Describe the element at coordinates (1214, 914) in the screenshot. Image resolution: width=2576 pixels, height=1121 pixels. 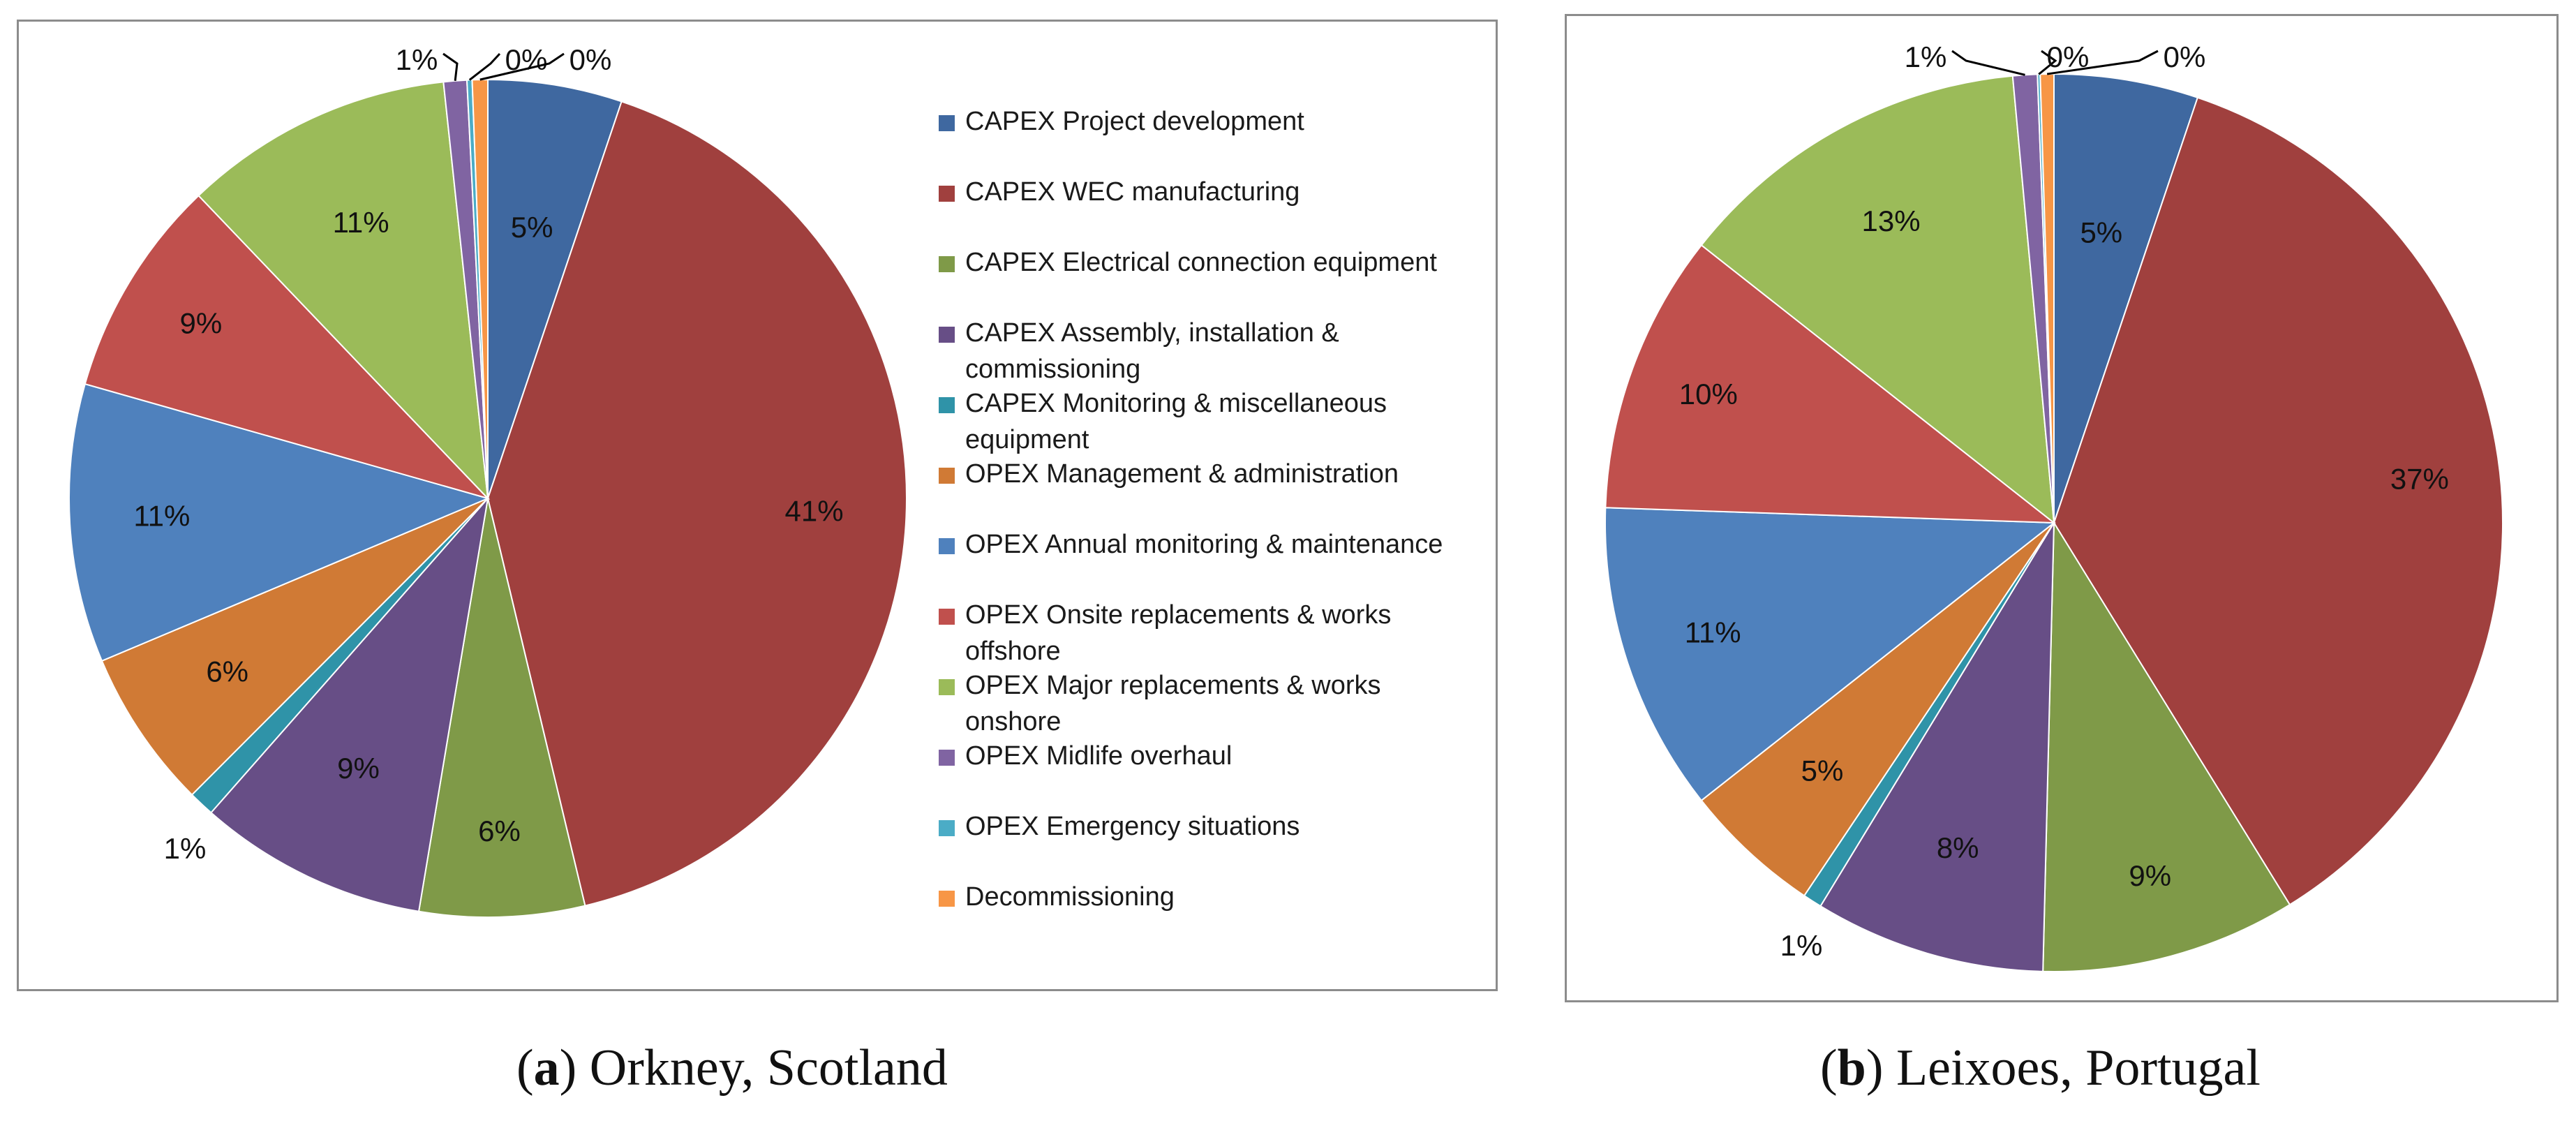
I see `legend-item: Decommissioning` at that location.